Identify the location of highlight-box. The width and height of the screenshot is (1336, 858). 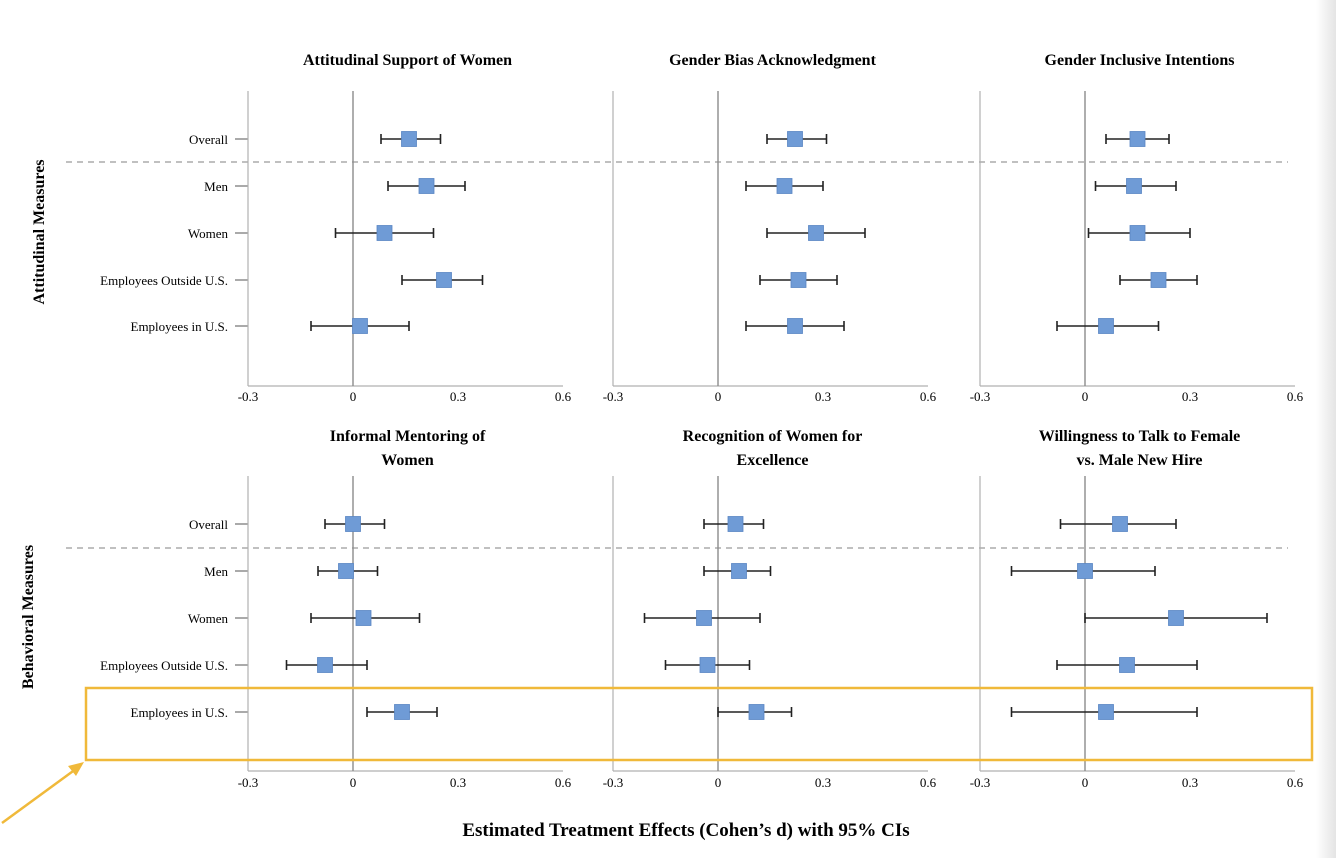
(699, 724).